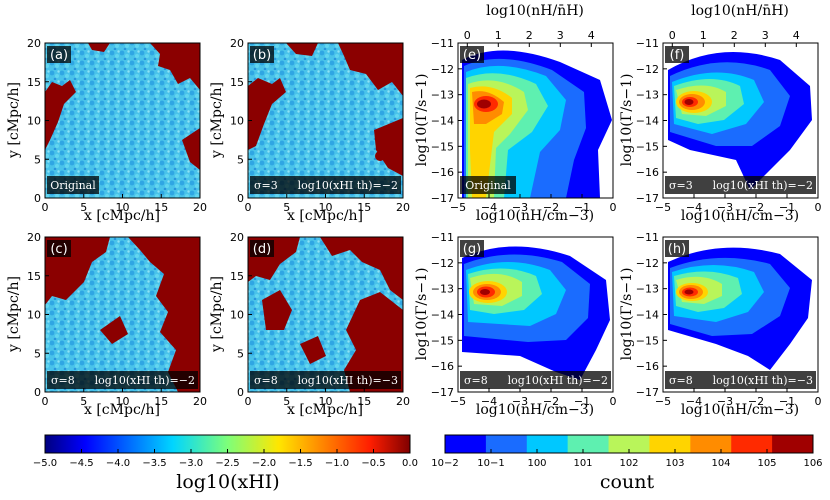 The image size is (830, 500). I want to click on colorbar-xhi-tick-label: −4.0, so click(118, 463).